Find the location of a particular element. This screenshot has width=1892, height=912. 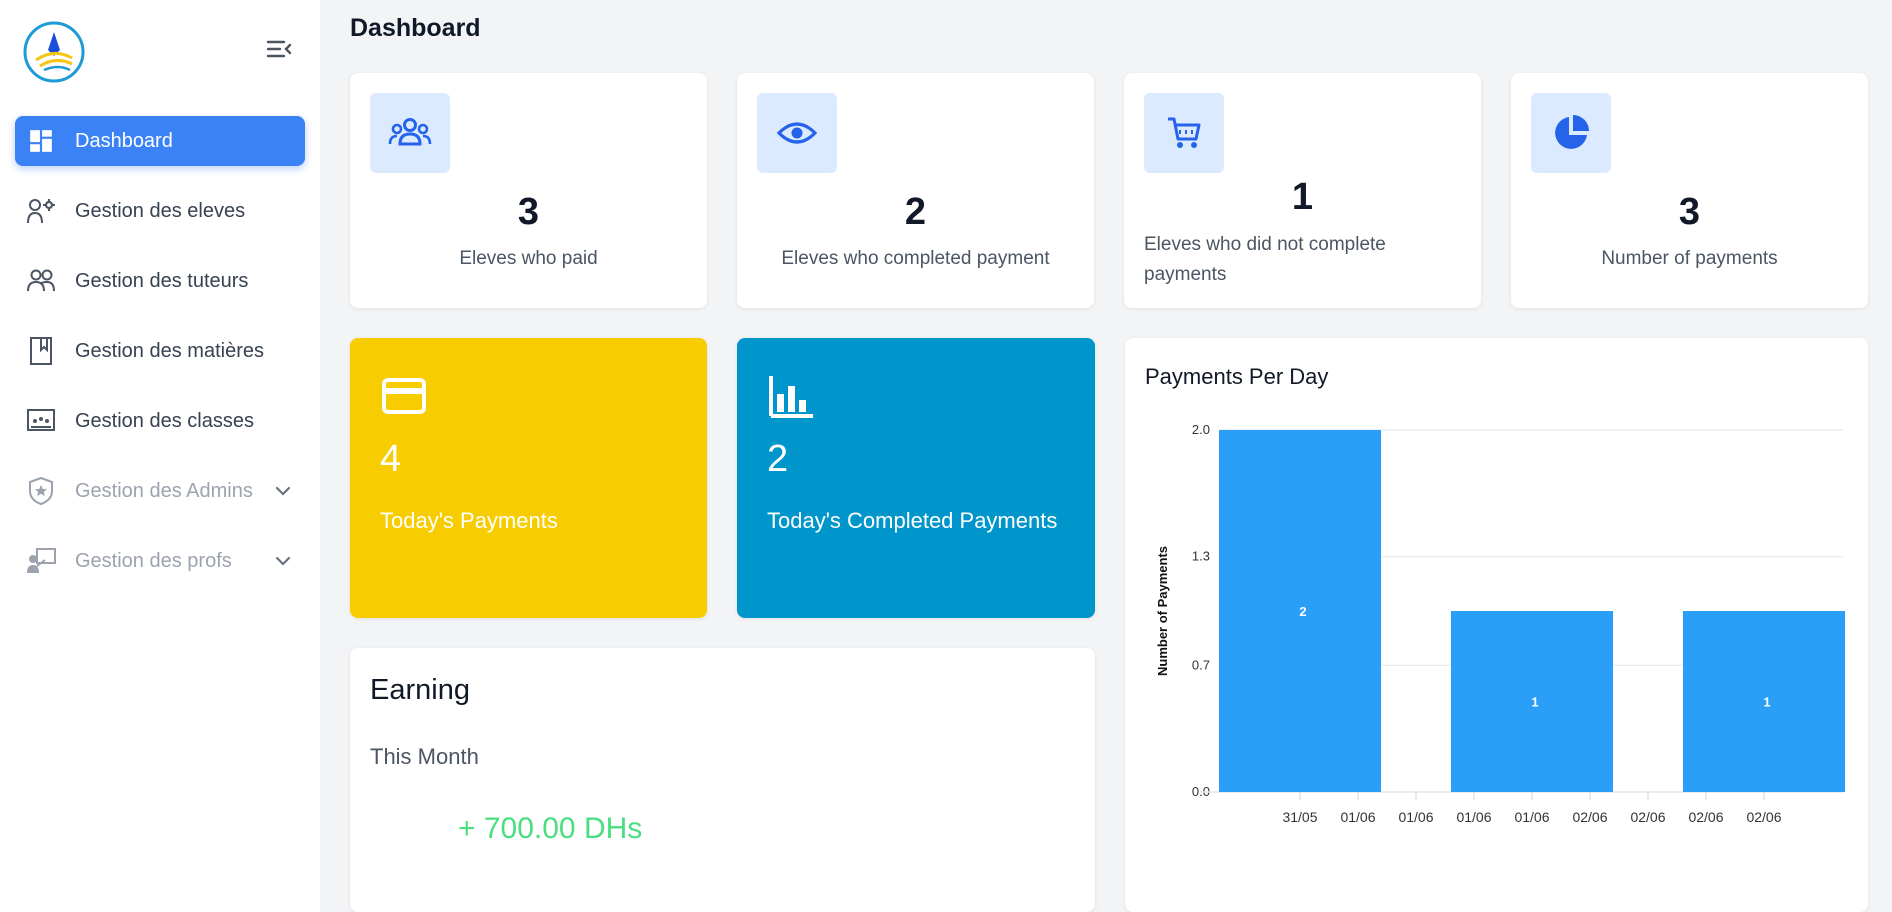

sidebar-item-label: Gestion des matières is located at coordinates (169, 350).